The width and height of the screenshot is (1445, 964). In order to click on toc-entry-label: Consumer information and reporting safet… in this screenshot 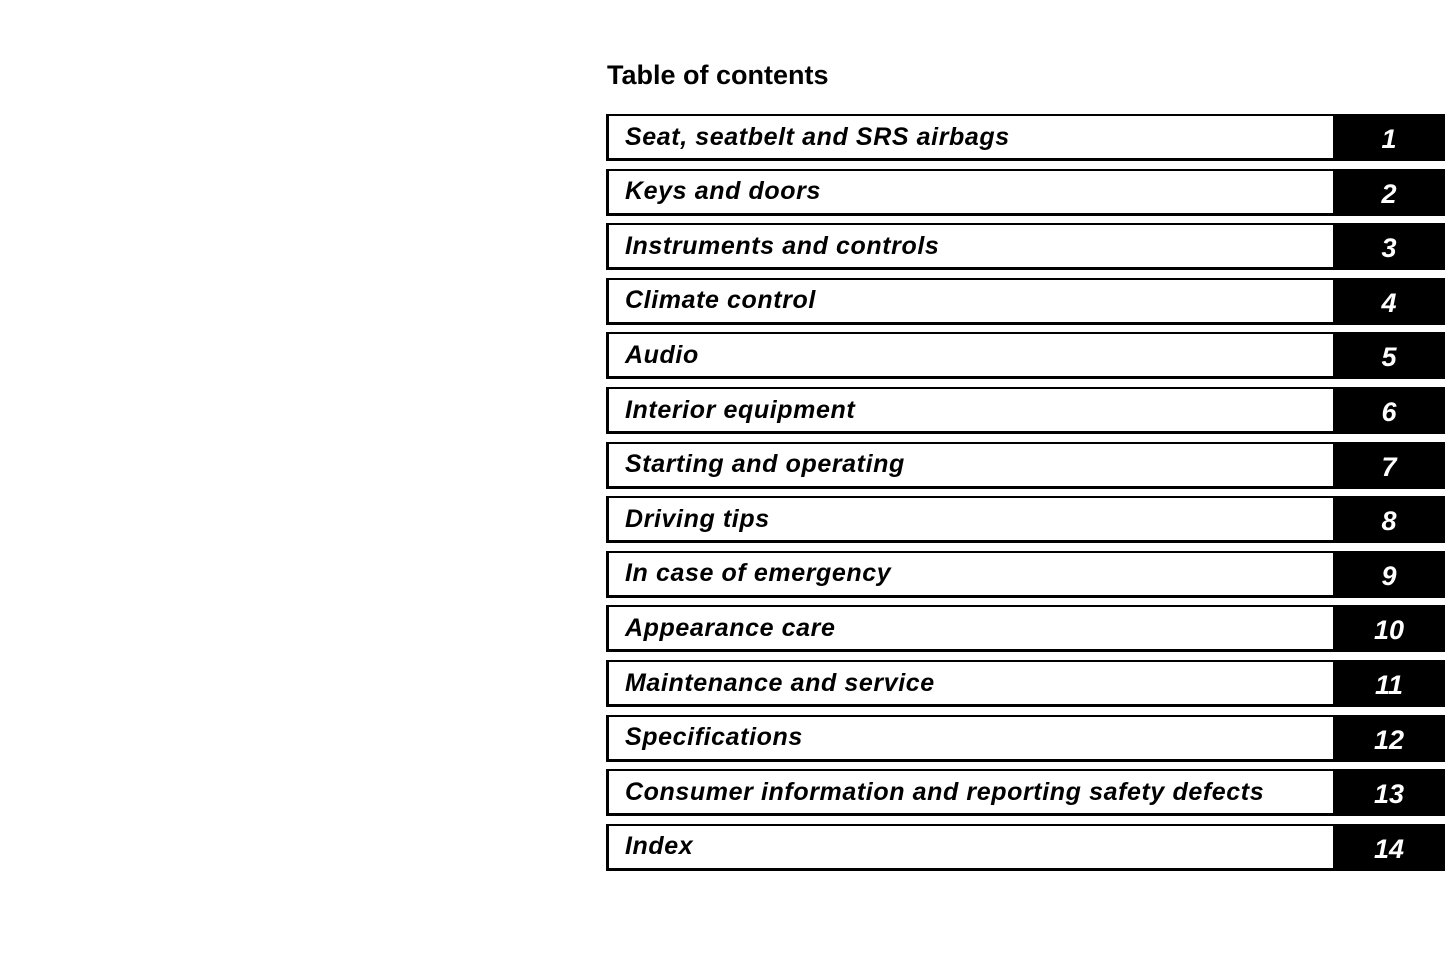, I will do `click(969, 793)`.